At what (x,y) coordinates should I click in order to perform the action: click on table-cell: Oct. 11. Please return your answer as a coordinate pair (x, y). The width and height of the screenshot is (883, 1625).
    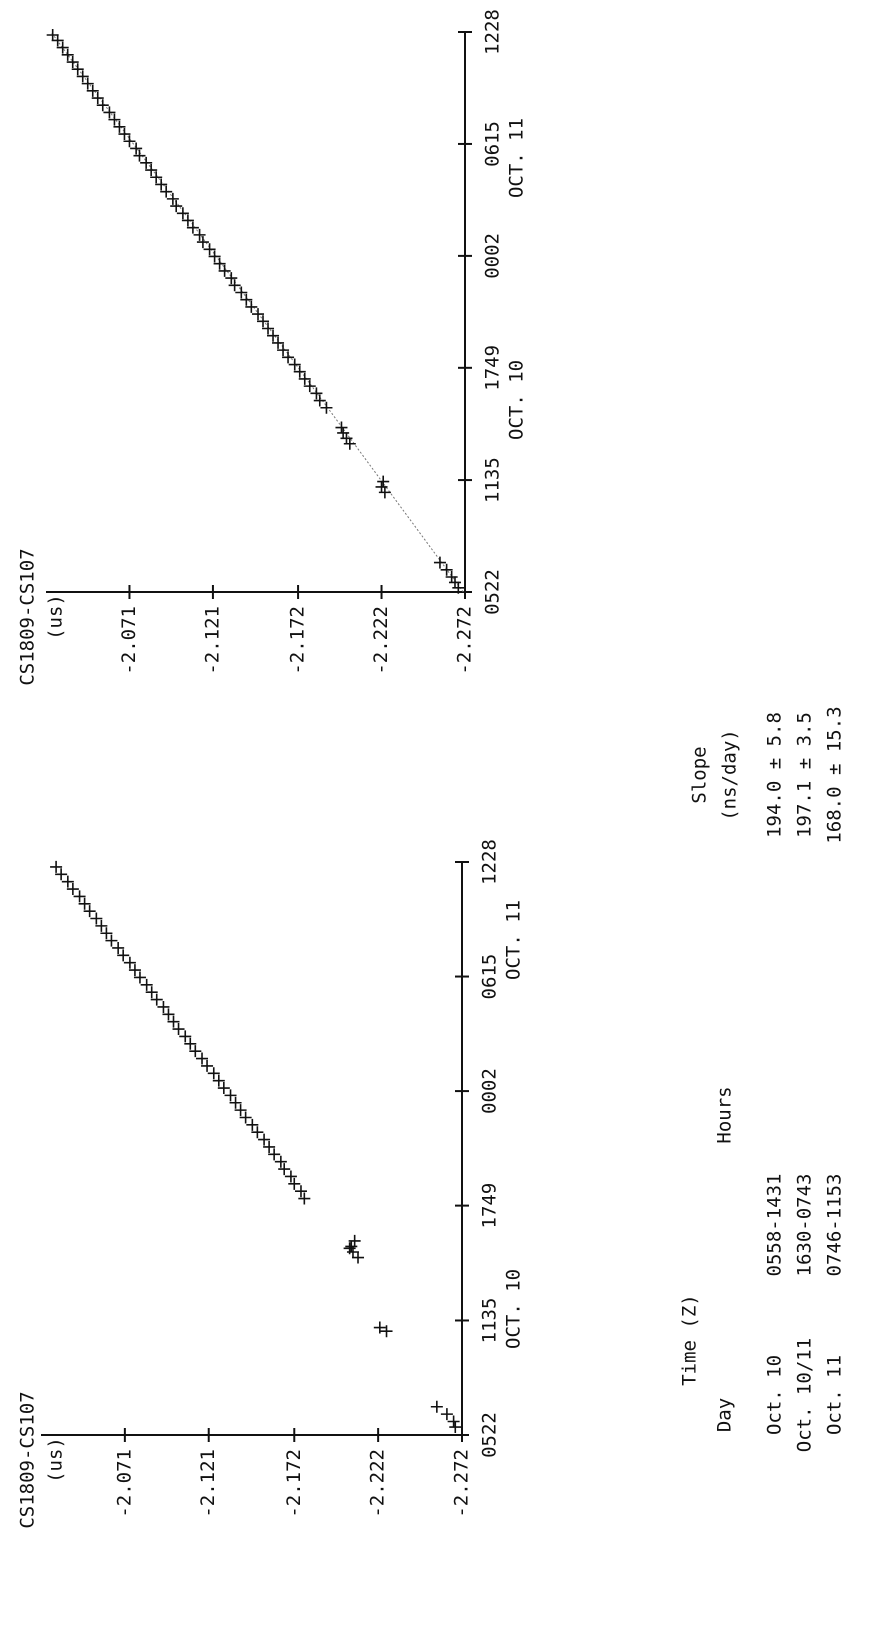
    Looking at the image, I should click on (835, 1395).